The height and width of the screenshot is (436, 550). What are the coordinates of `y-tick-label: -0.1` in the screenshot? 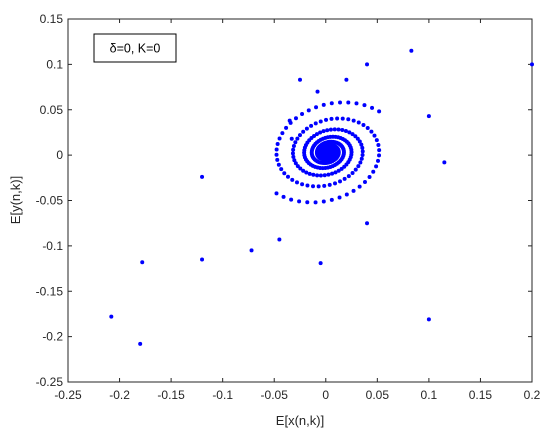 It's located at (52, 246).